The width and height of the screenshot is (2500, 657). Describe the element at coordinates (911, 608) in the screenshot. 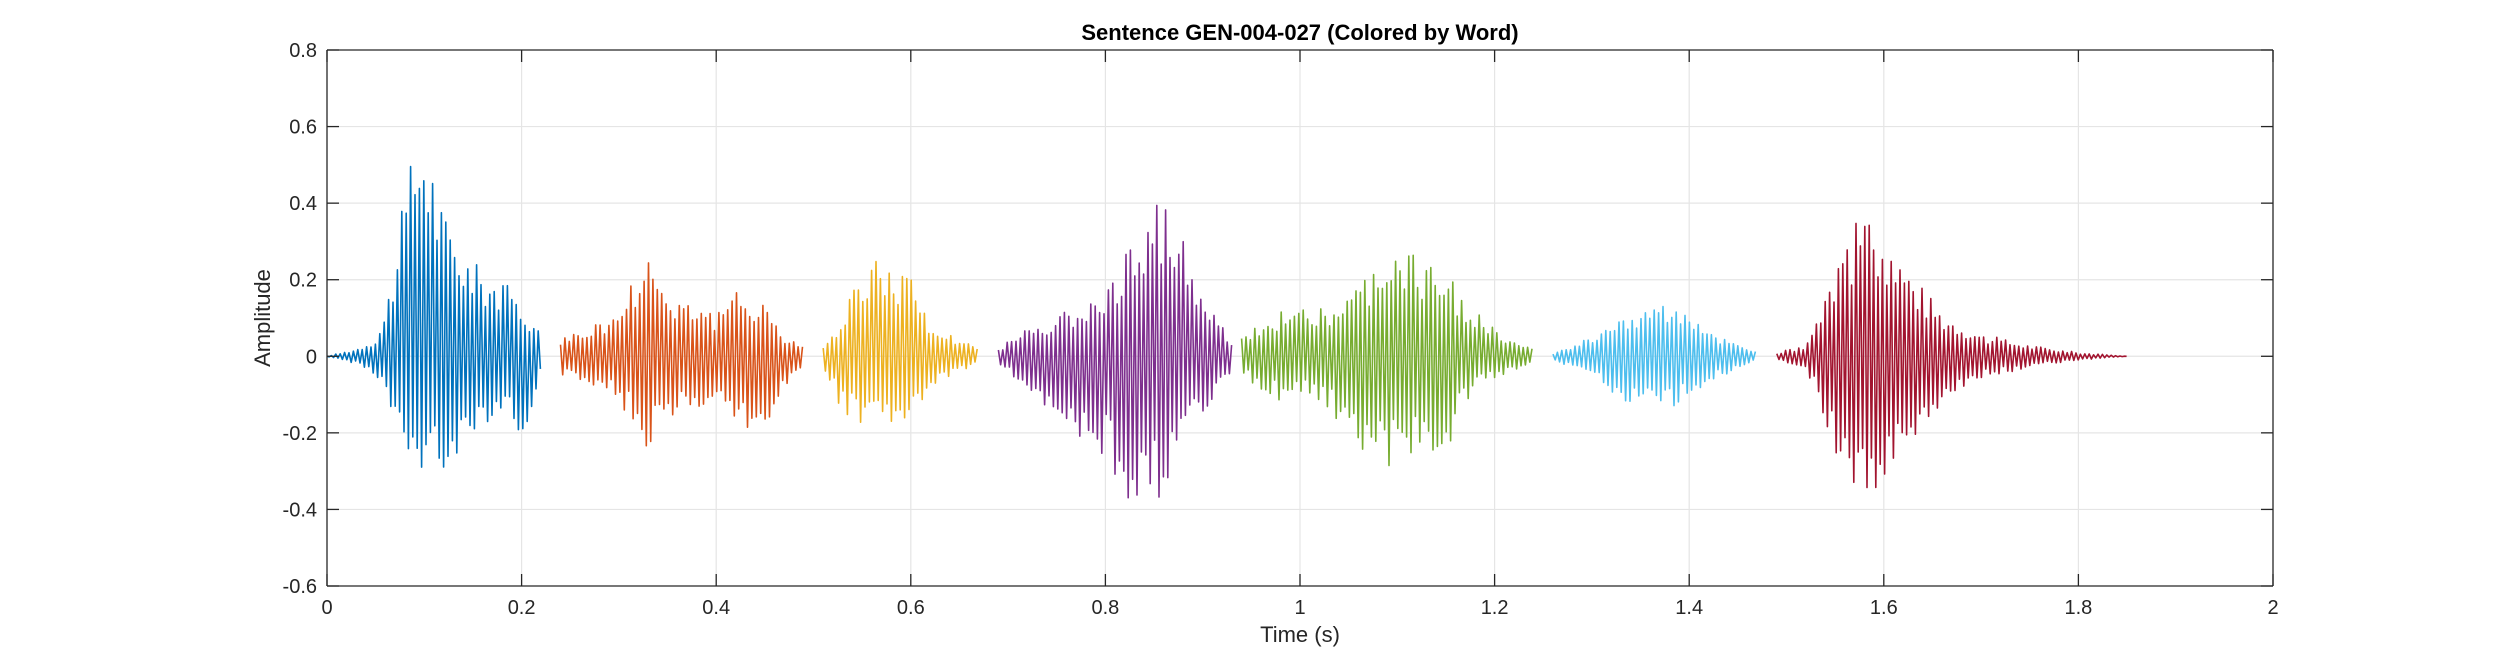

I see `x-tick-label: 0.6` at that location.